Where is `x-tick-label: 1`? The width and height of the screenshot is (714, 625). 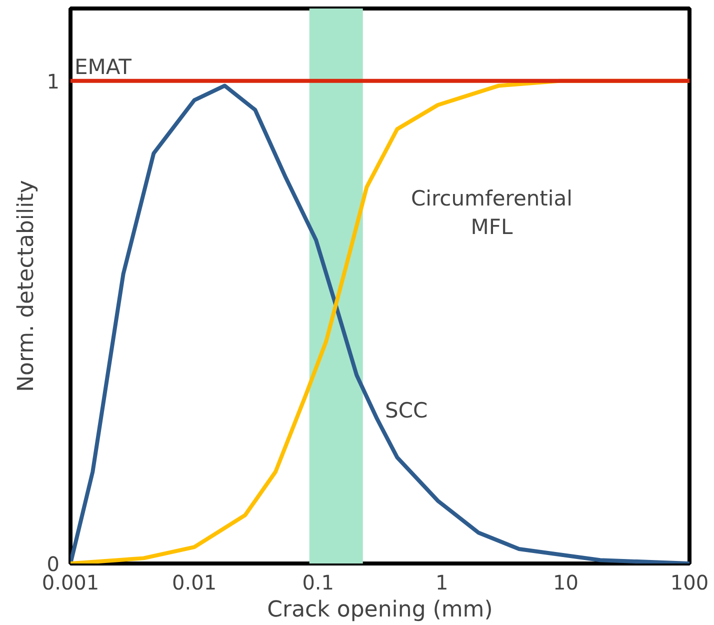 x-tick-label: 1 is located at coordinates (442, 582).